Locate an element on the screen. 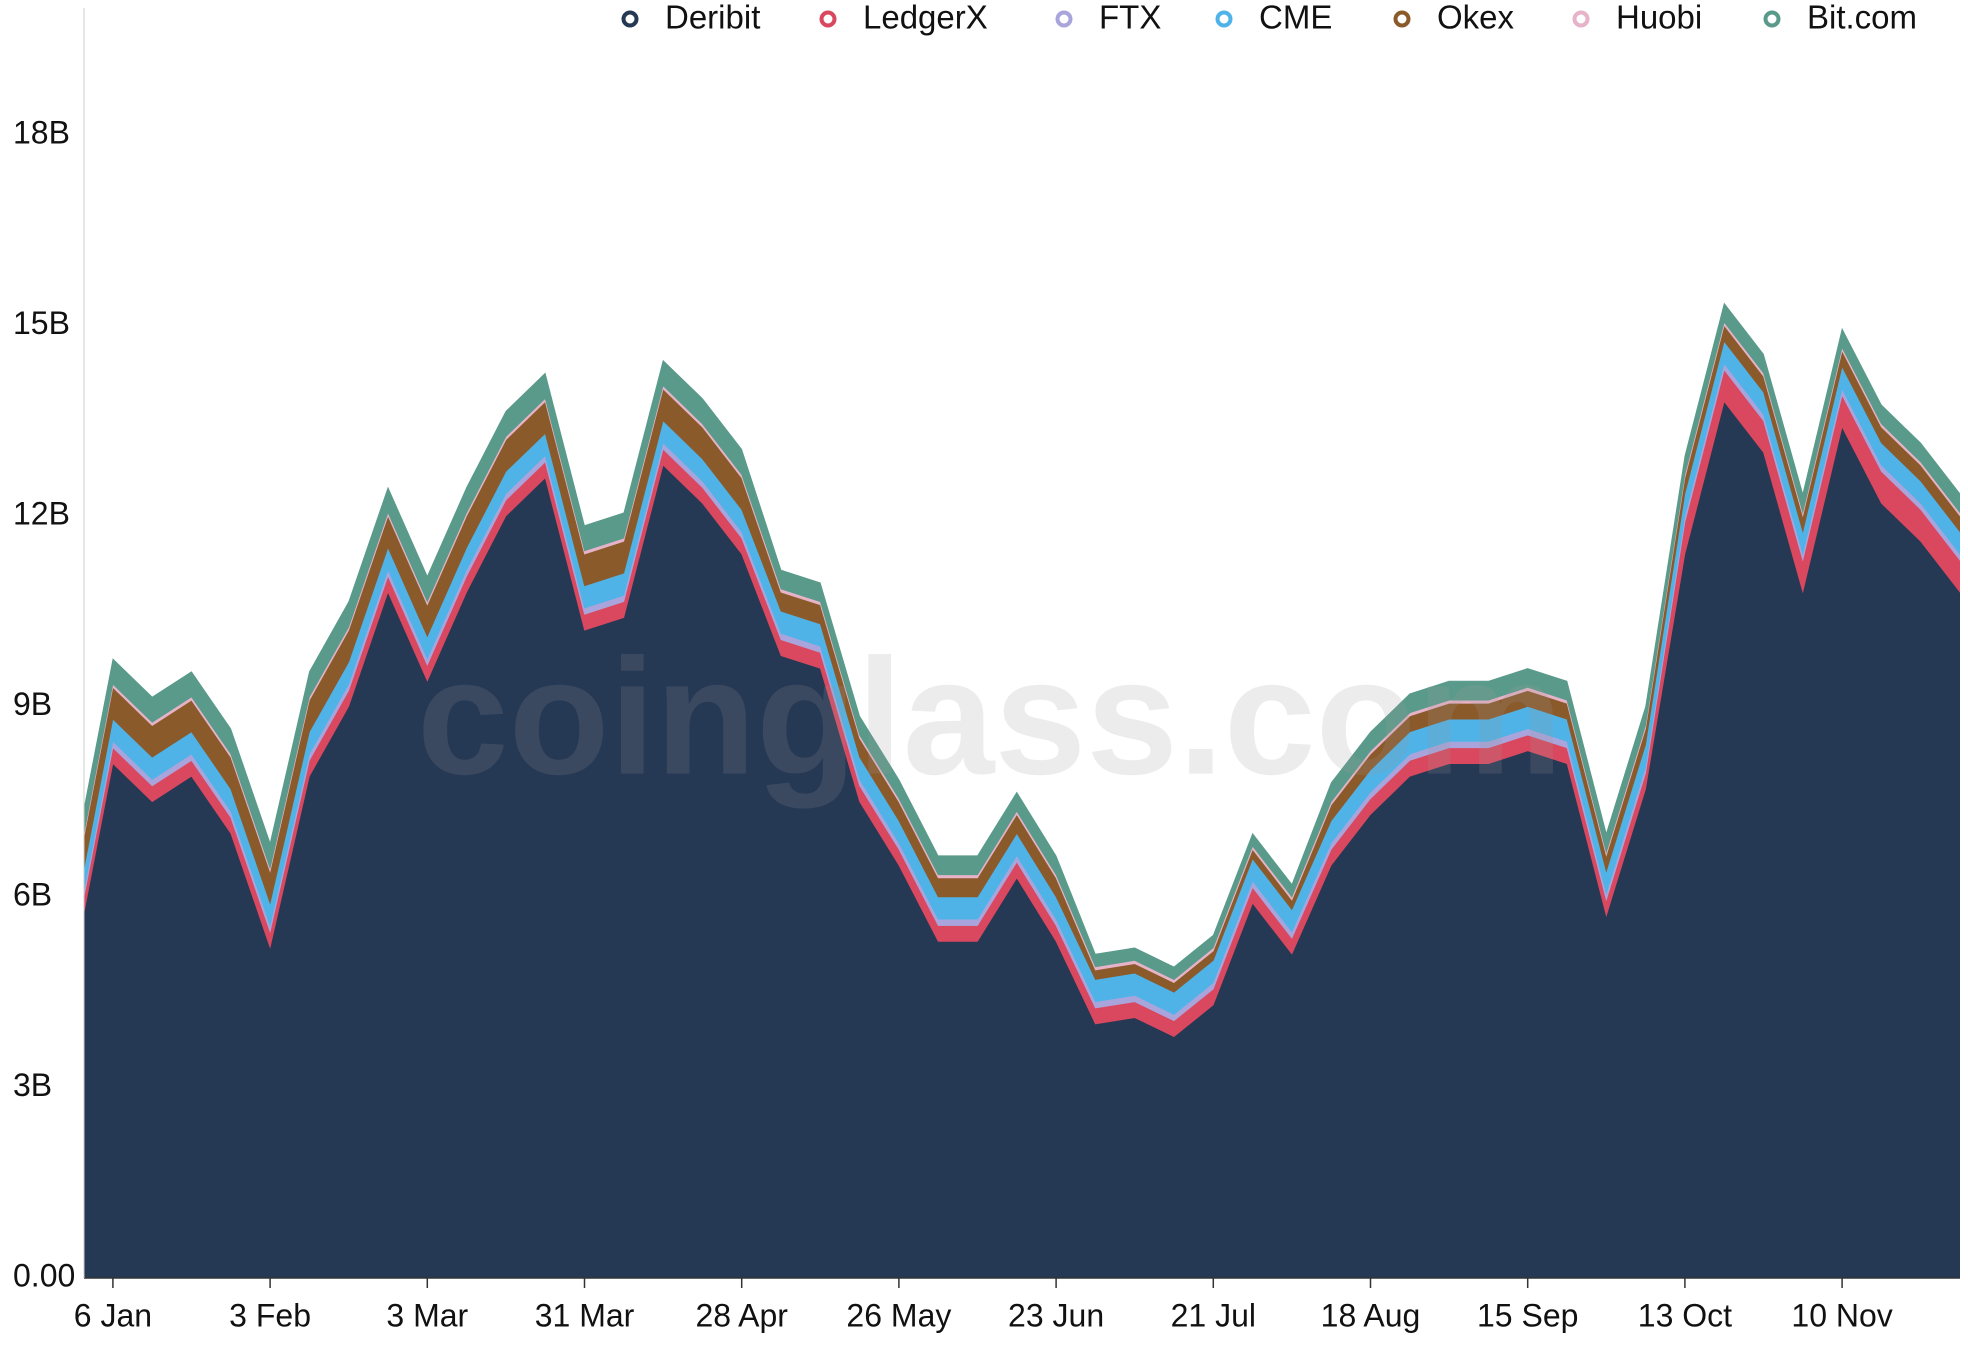  y-tick-label: 15B is located at coordinates (41, 323).